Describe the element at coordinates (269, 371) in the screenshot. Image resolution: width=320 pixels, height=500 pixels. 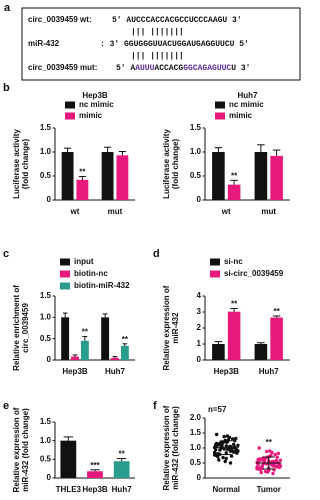
I see `x-tick-label: Huh7` at that location.